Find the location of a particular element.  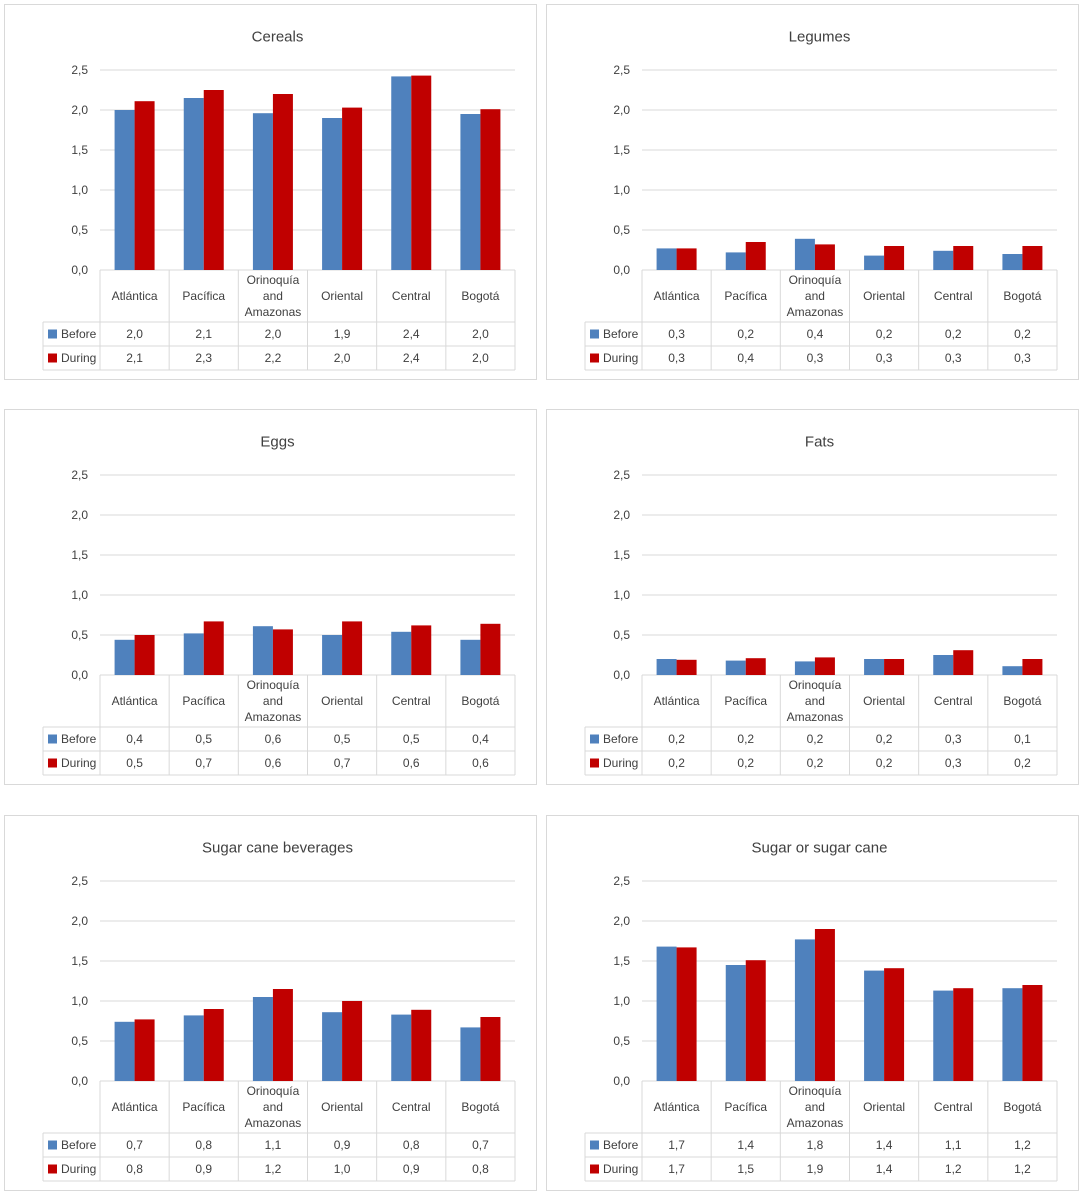

data-label-during: 2,3 is located at coordinates (203, 358).